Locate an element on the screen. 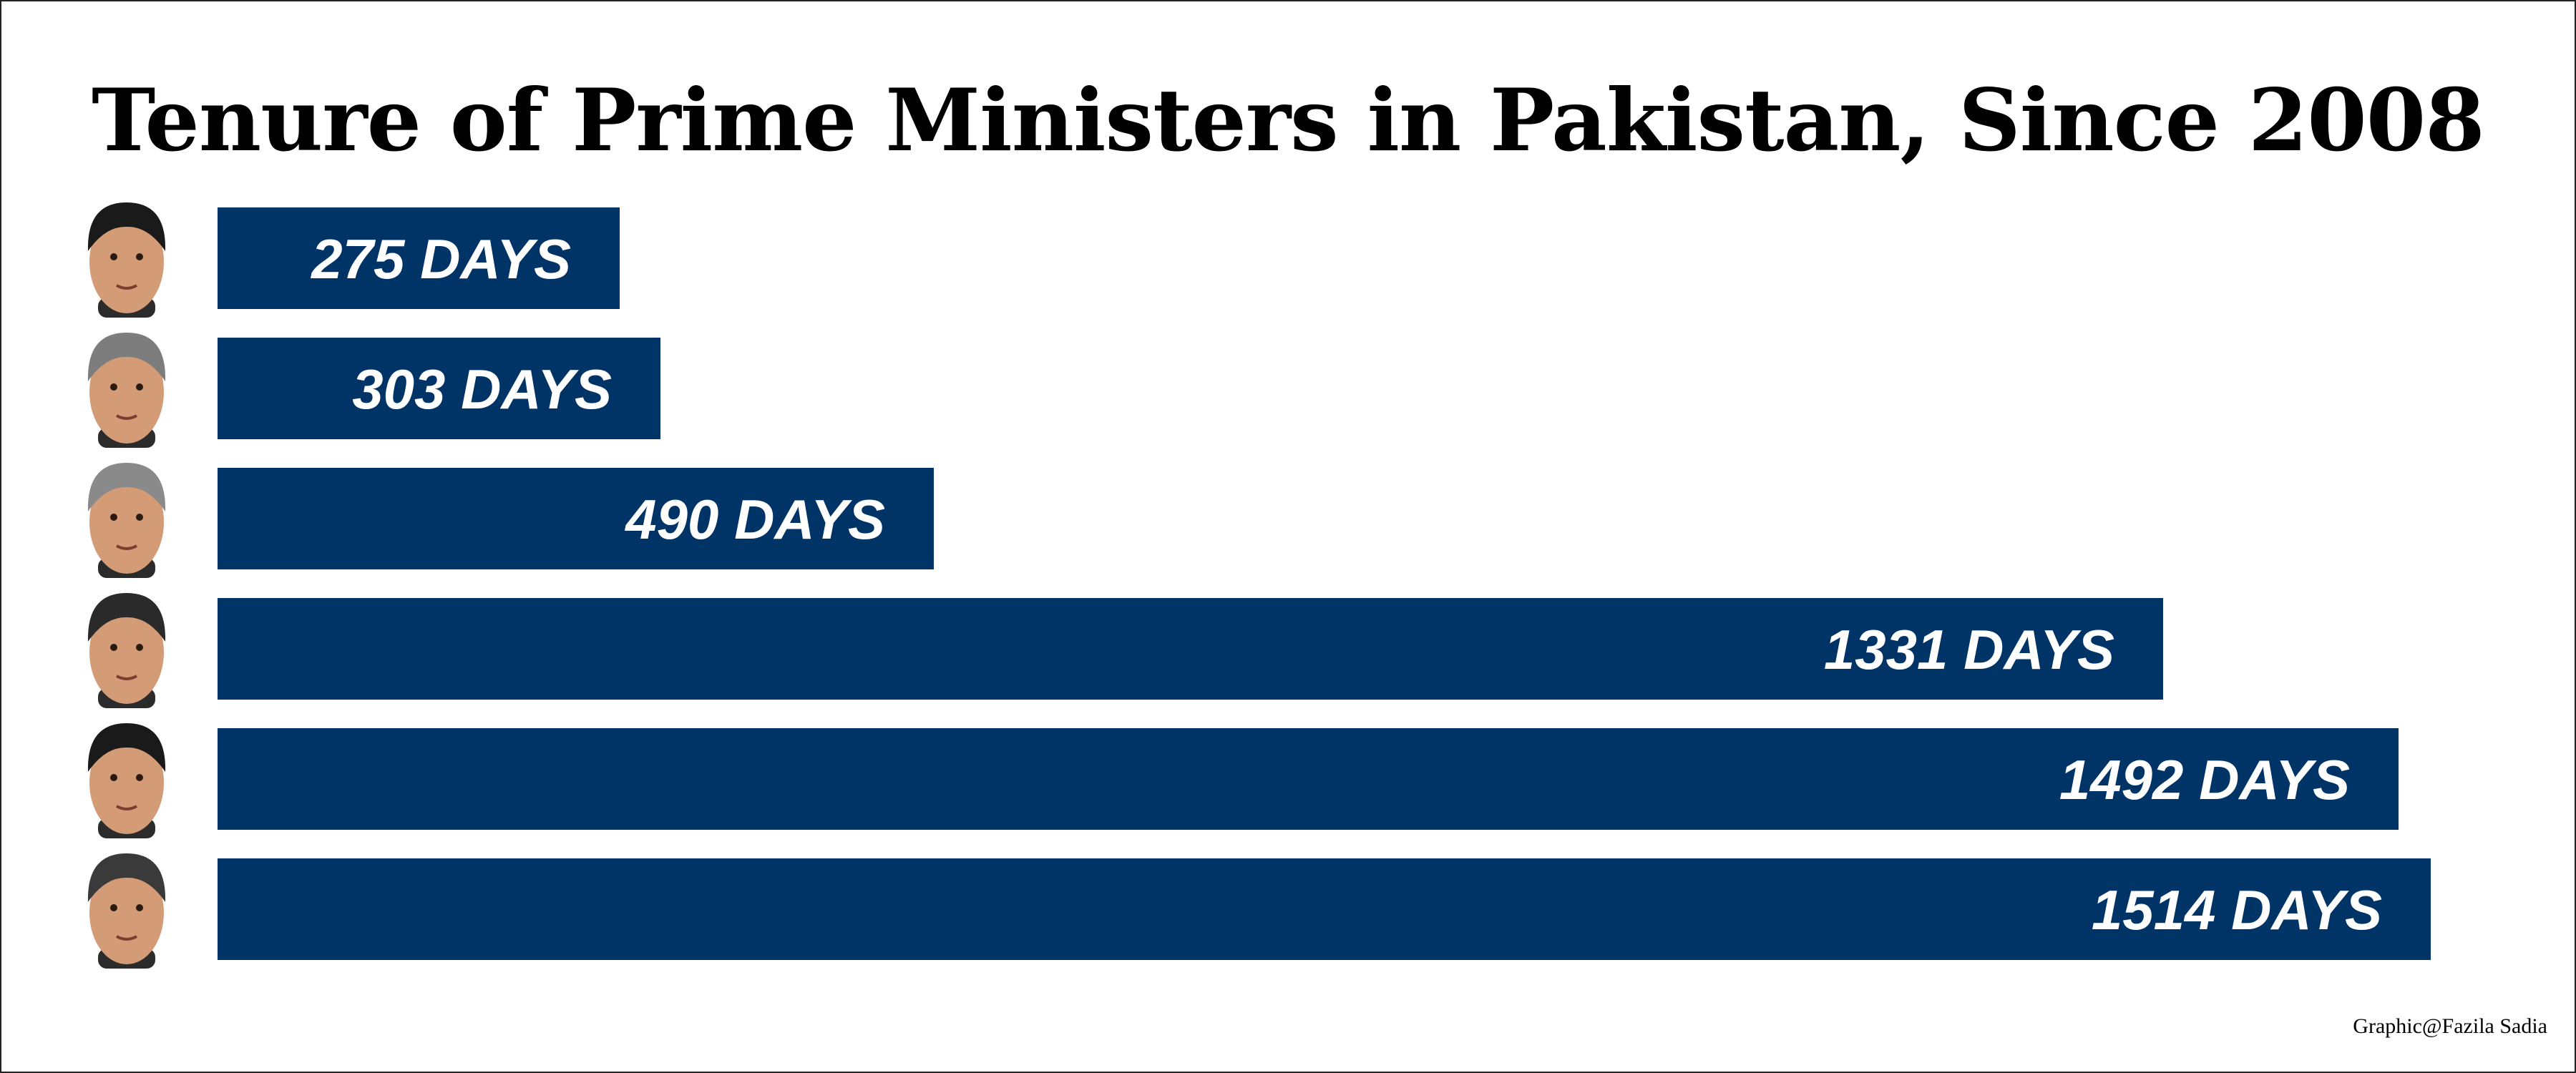  bar-data-label: 1514 DAYS is located at coordinates (2237, 910).